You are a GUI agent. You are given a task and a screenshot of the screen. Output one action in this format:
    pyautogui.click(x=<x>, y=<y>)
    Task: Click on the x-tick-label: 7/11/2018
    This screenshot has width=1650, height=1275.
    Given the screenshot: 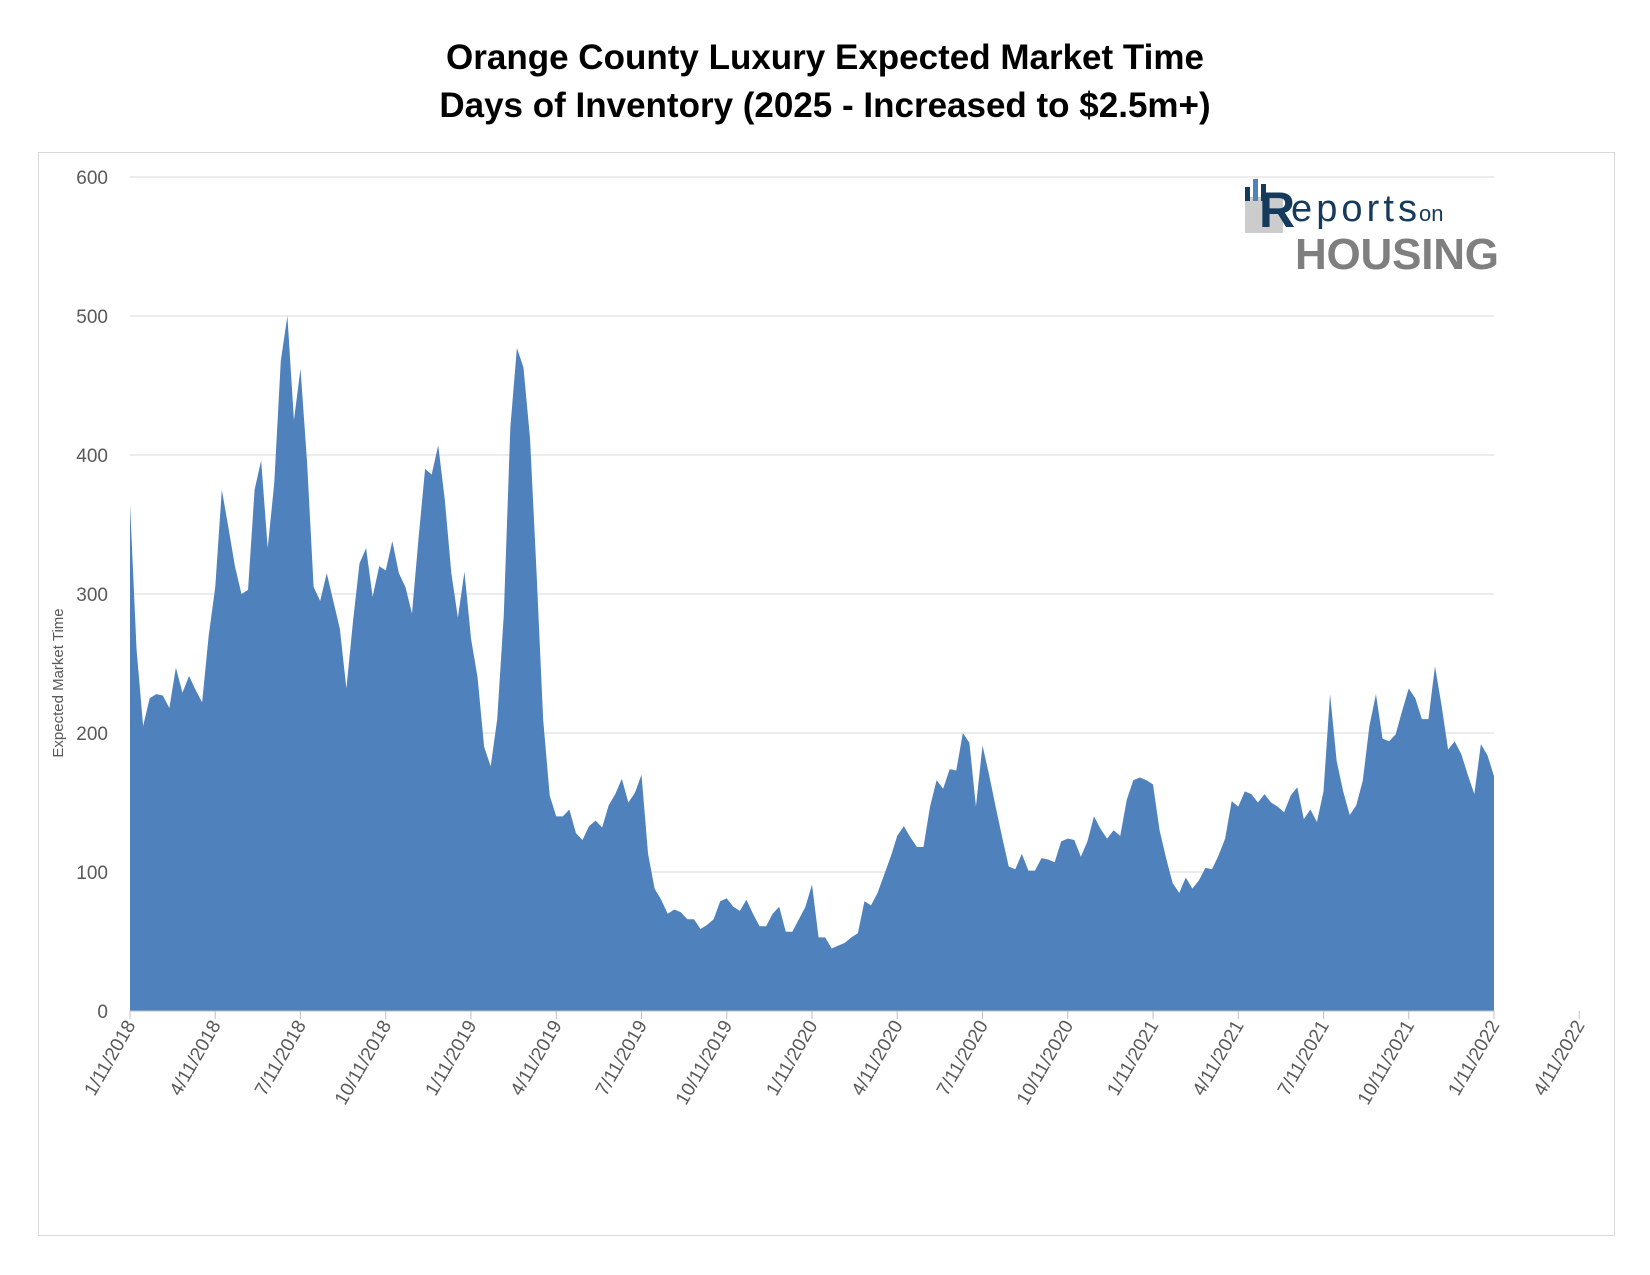 What is the action you would take?
    pyautogui.click(x=281, y=1058)
    